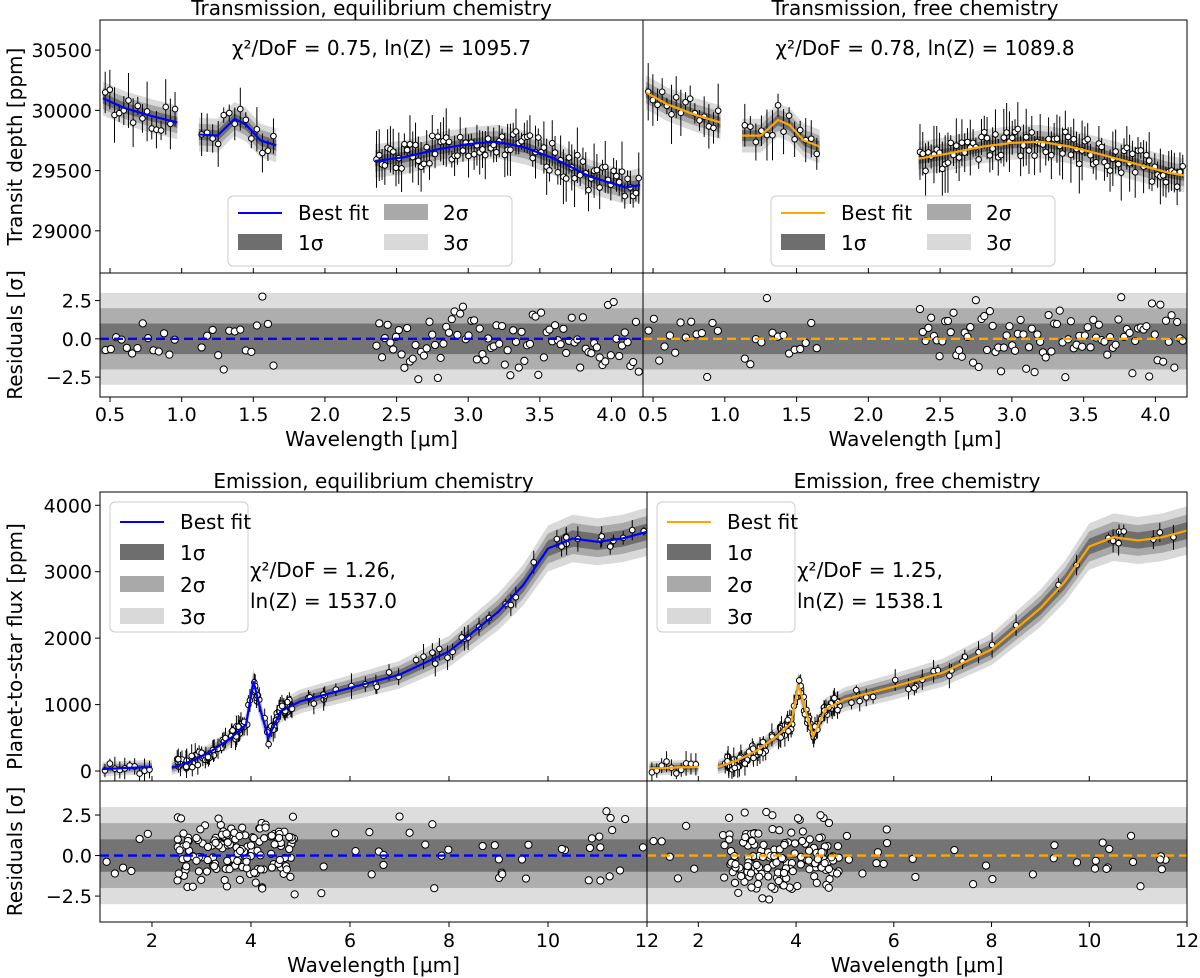 Image resolution: width=1200 pixels, height=978 pixels. I want to click on x-tick-label: 2.0, so click(868, 415).